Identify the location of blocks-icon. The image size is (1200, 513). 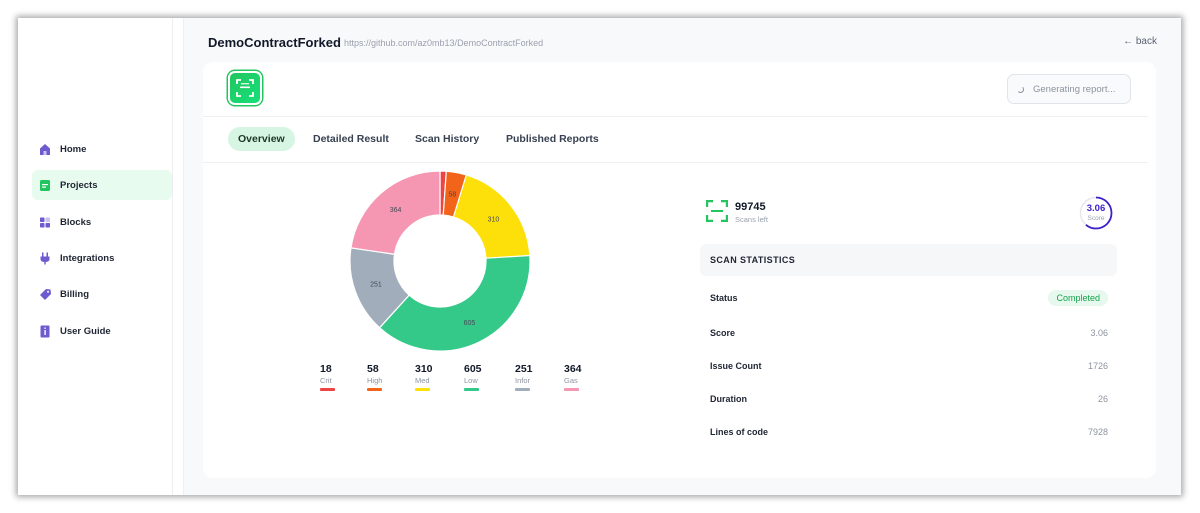
(45, 222).